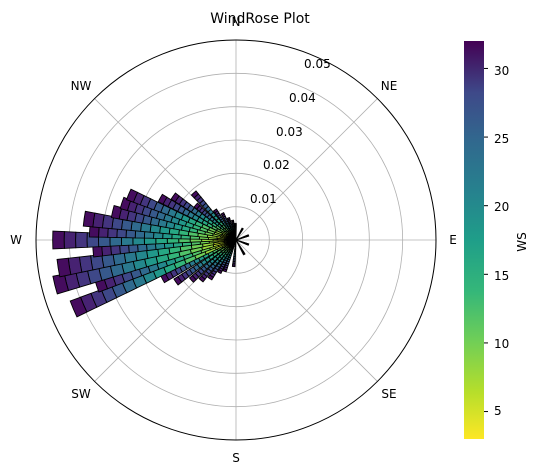  Describe the element at coordinates (501, 71) in the screenshot. I see `colorbar-tick-label: 30` at that location.